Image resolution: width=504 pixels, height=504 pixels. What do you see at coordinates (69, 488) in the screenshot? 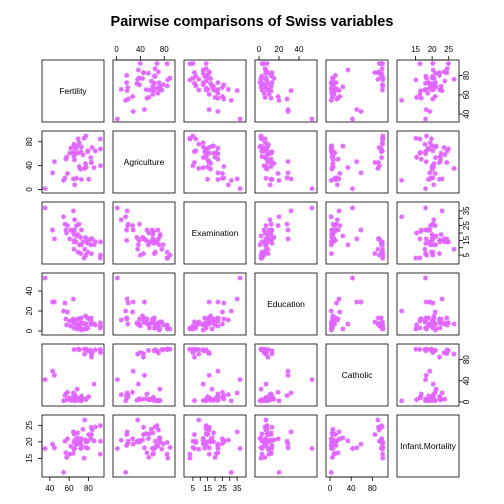
I see `tick-label: 60` at bounding box center [69, 488].